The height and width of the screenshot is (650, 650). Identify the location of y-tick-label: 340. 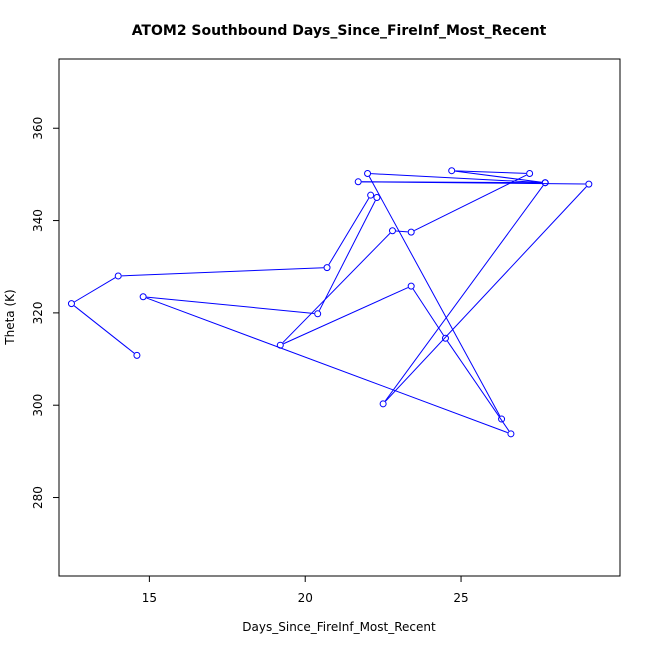
(38, 220).